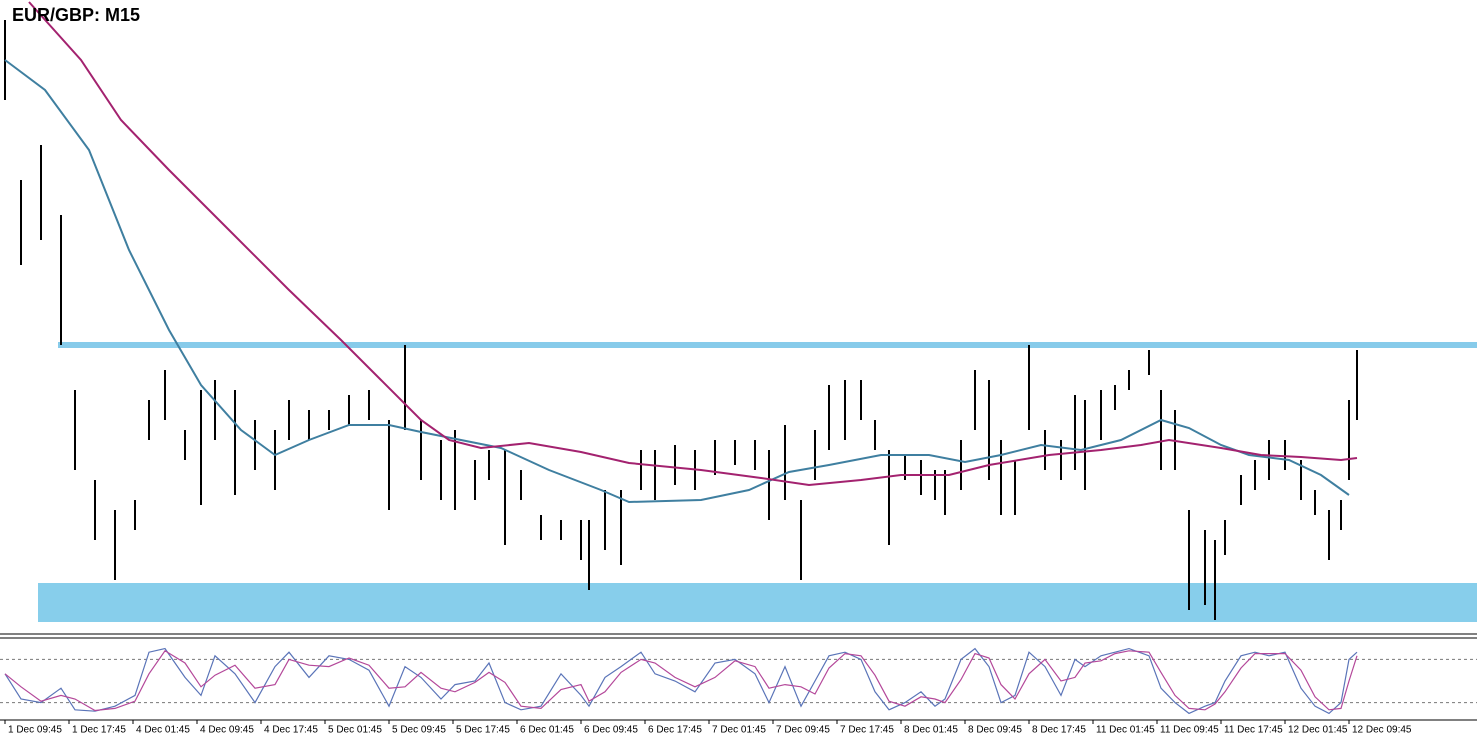  What do you see at coordinates (1318, 730) in the screenshot?
I see `x-tick-label: 12 Dec 01:45` at bounding box center [1318, 730].